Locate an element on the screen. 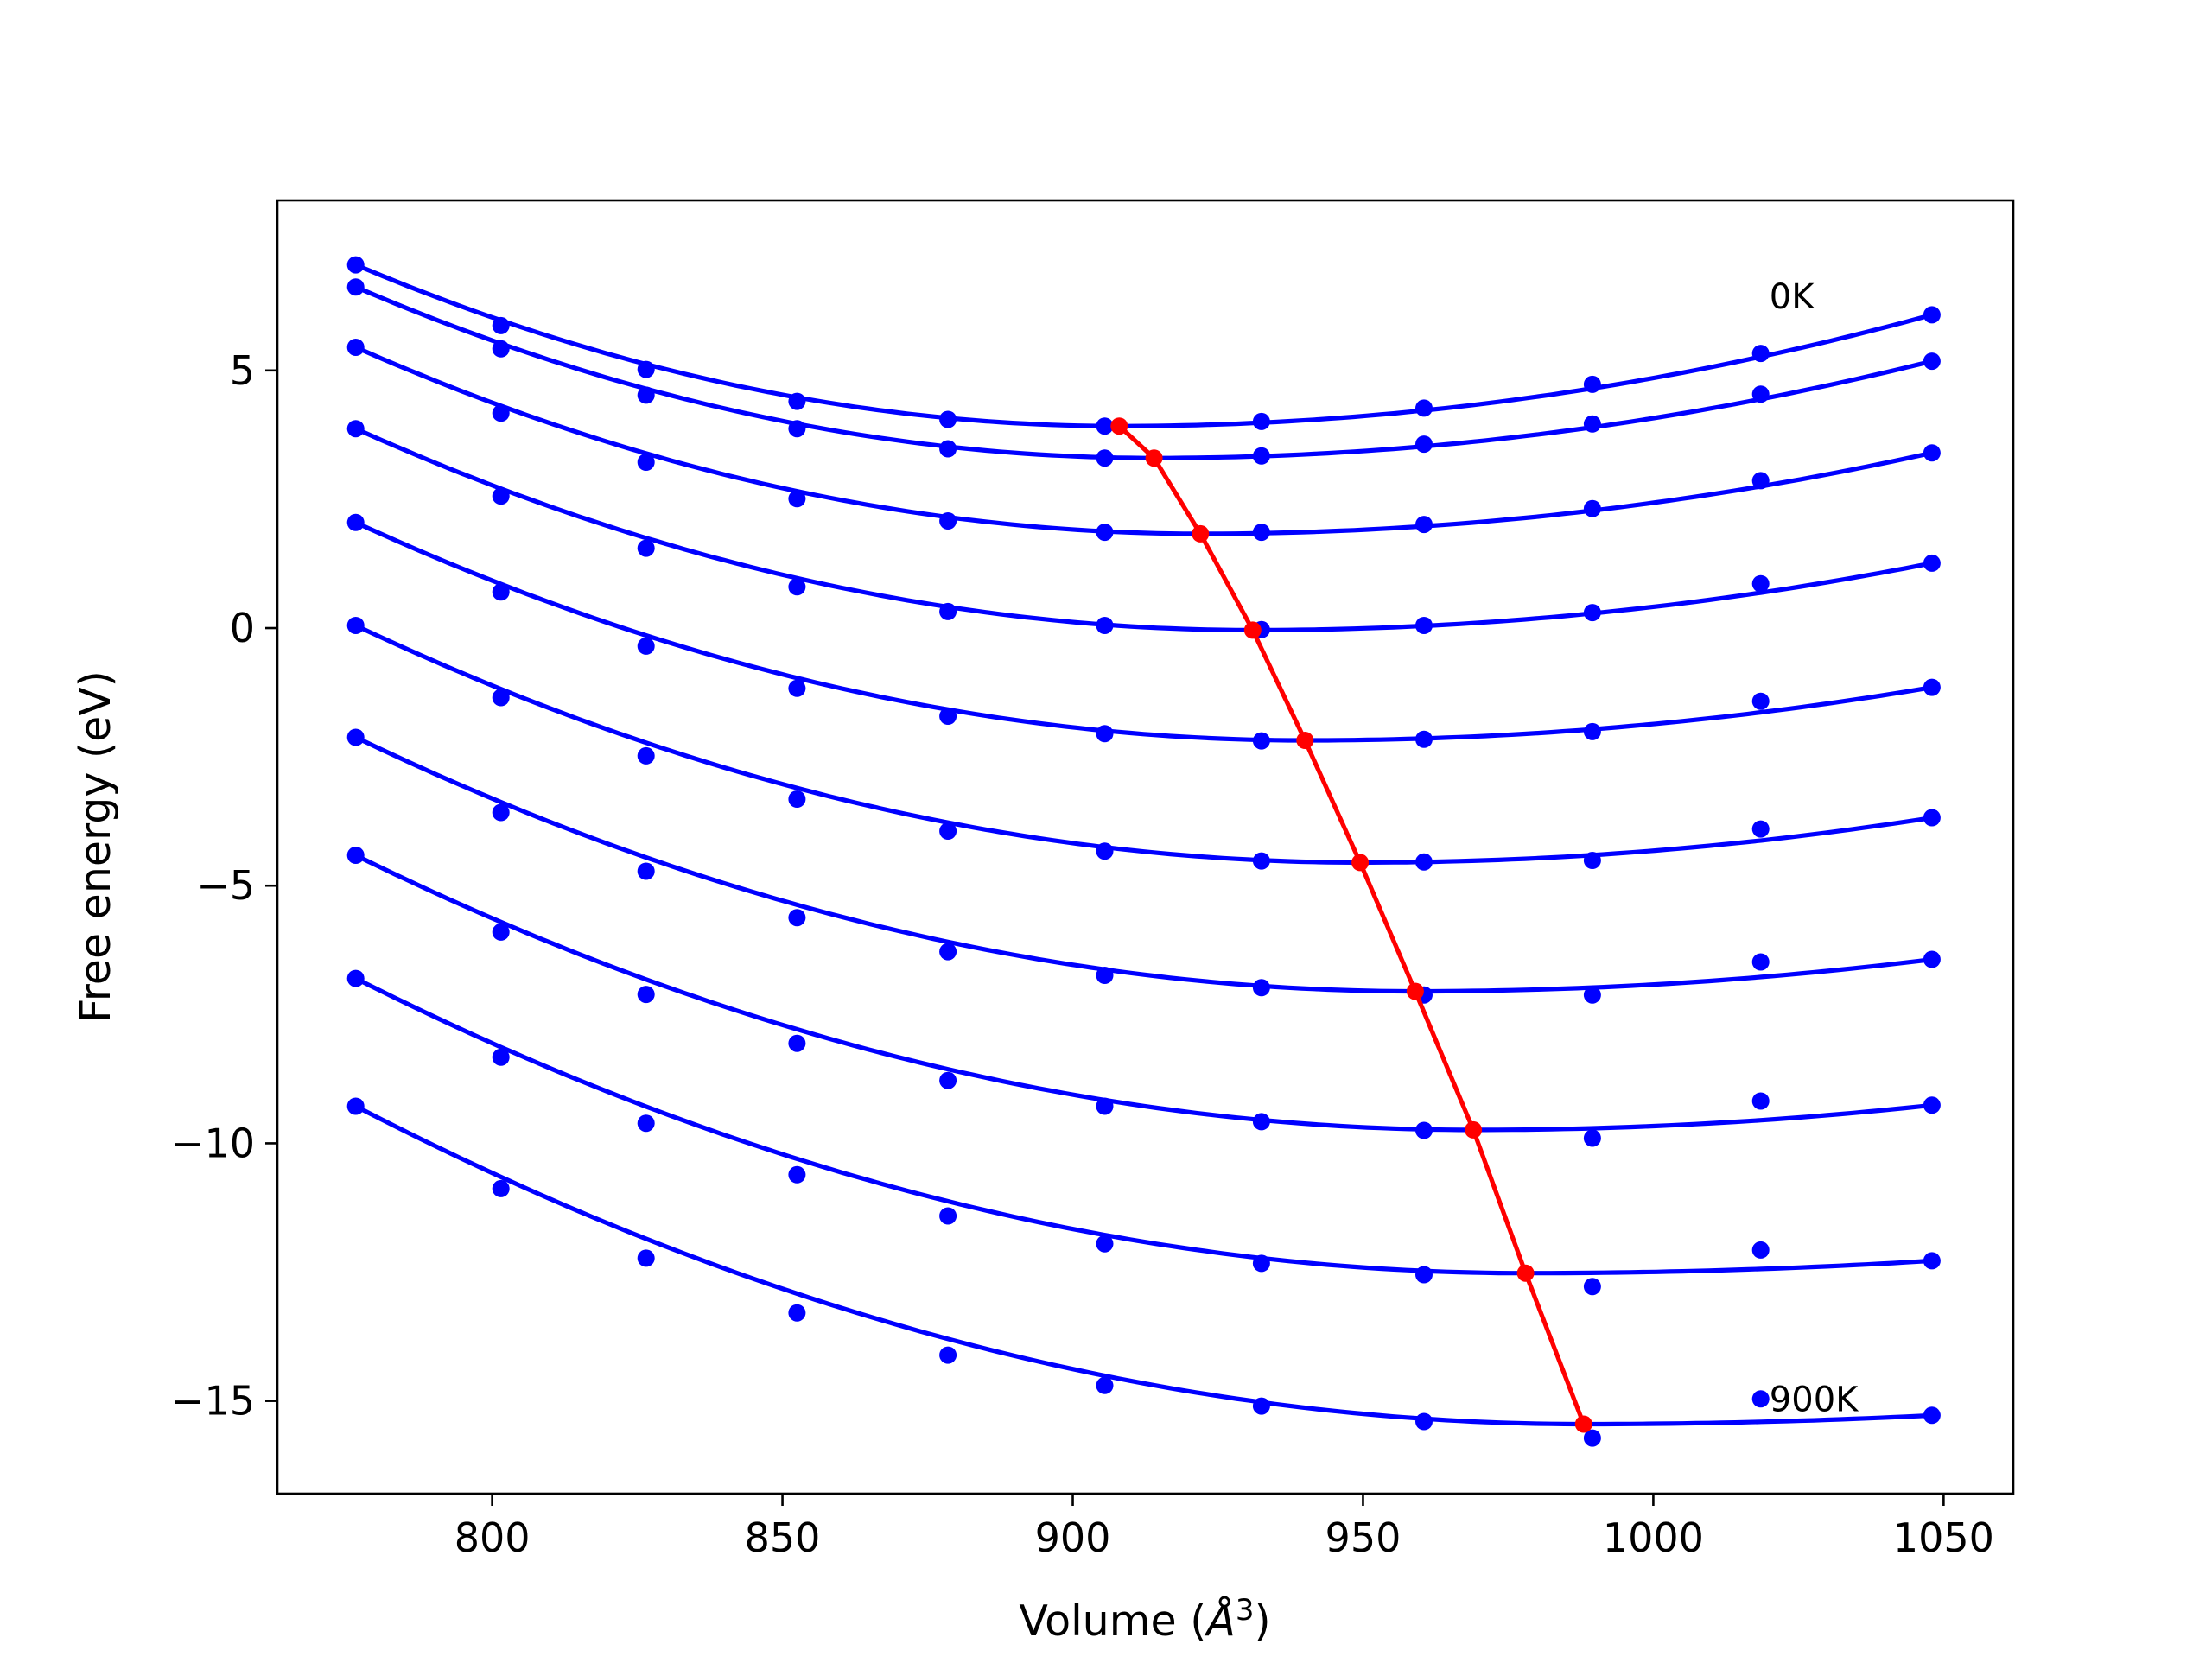  y-axis: 5 0 −5 −10 −15 is located at coordinates (224, 886).